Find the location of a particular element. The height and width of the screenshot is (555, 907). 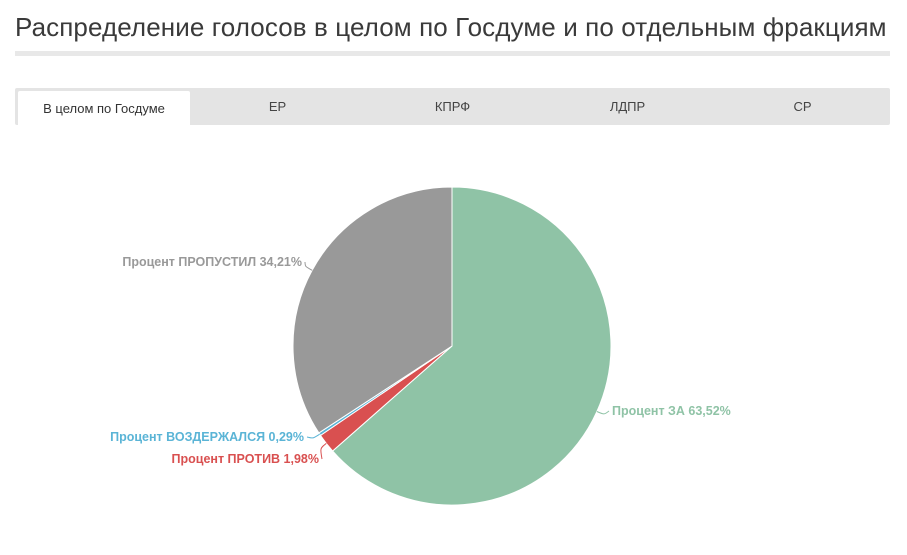

faction-tabs: В целом по Госдуме ЕР КПРФ ЛДПР СР is located at coordinates (452, 106).